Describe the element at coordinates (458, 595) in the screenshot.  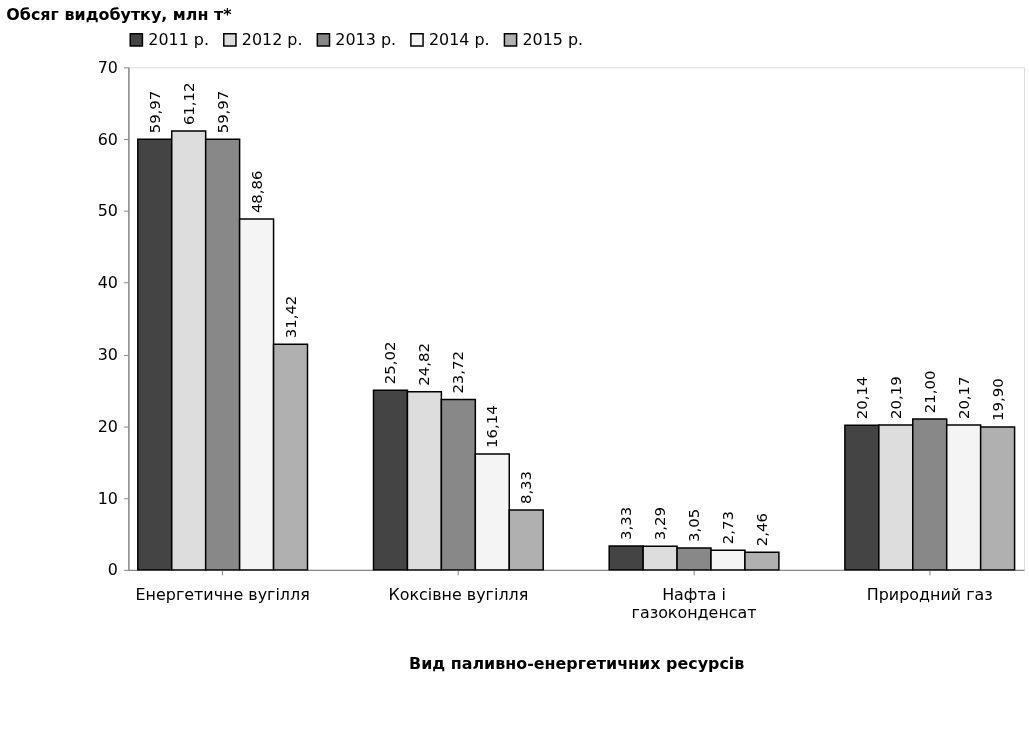
I see `x-tick-label: Коксівне вугілля` at that location.